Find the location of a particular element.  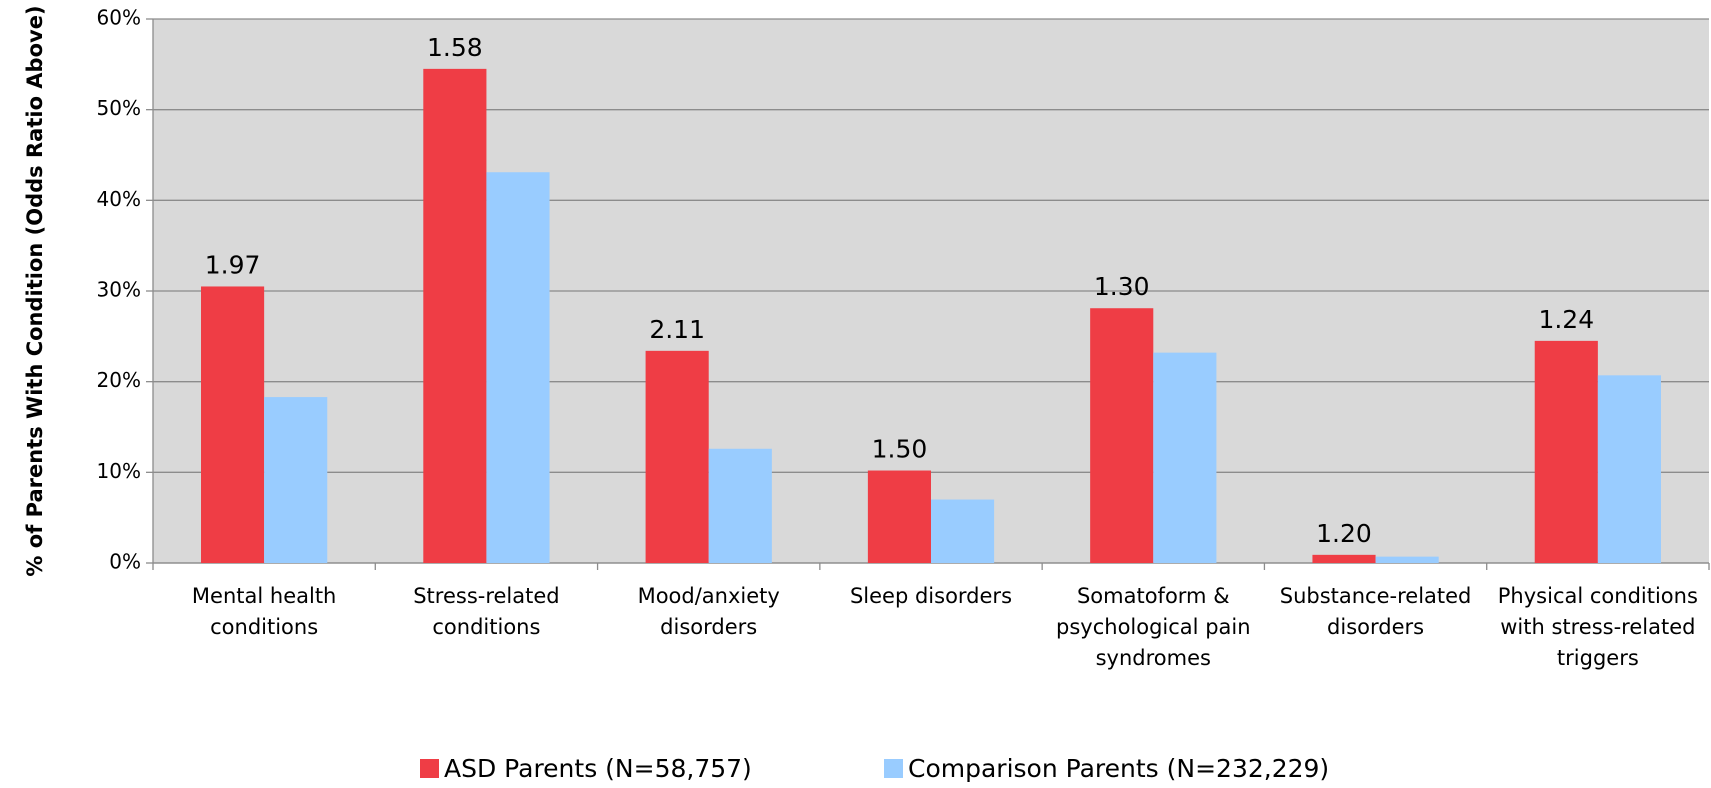

odds-ratio-label: 1.50 is located at coordinates (900, 449).